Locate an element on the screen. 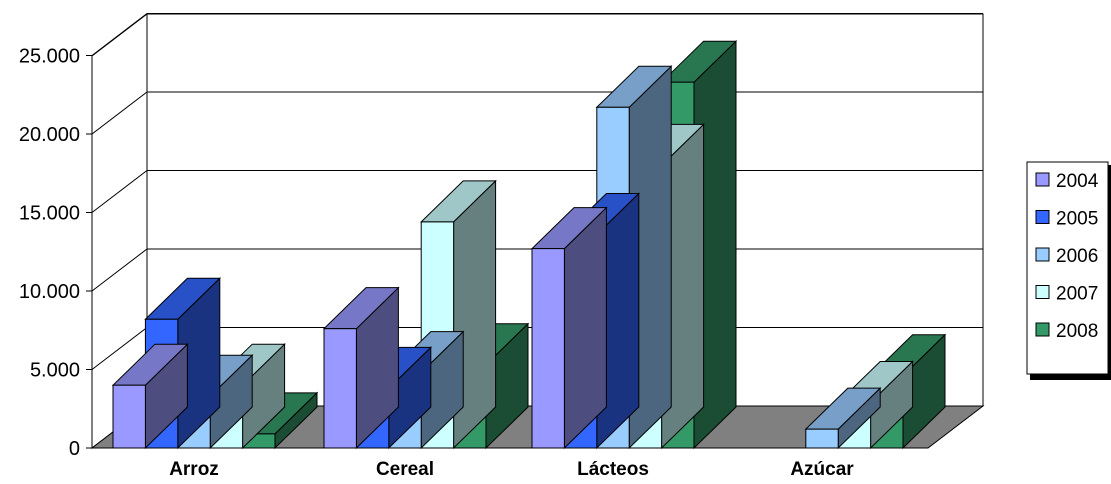  y-tick-label: 20.000 is located at coordinates (49, 135).